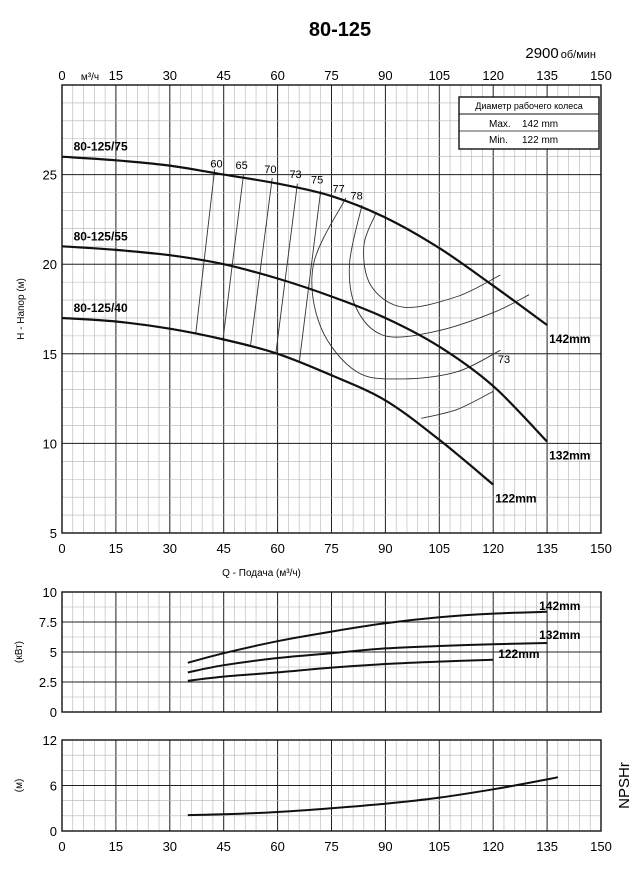 The height and width of the screenshot is (877, 640). What do you see at coordinates (493, 75) in the screenshot?
I see `head-top-x-tick-label: 120` at bounding box center [493, 75].